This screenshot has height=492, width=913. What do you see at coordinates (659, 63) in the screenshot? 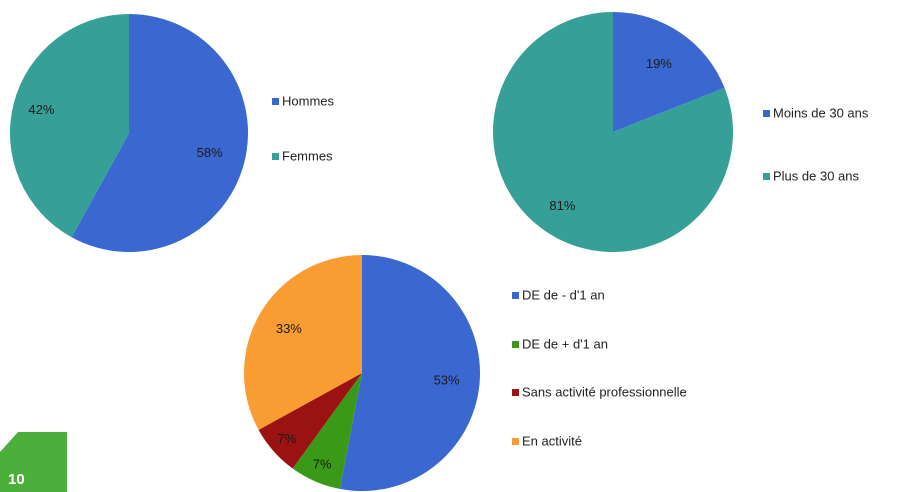
I see `slice-label: 19%` at bounding box center [659, 63].